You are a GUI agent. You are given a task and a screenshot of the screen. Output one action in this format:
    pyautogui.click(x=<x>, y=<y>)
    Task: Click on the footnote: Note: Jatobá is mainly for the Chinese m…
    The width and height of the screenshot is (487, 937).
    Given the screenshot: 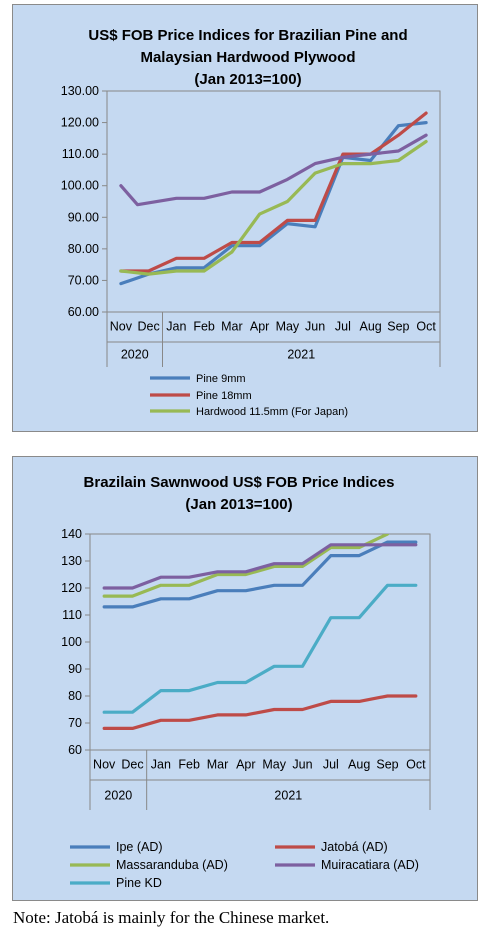 What is the action you would take?
    pyautogui.click(x=171, y=917)
    